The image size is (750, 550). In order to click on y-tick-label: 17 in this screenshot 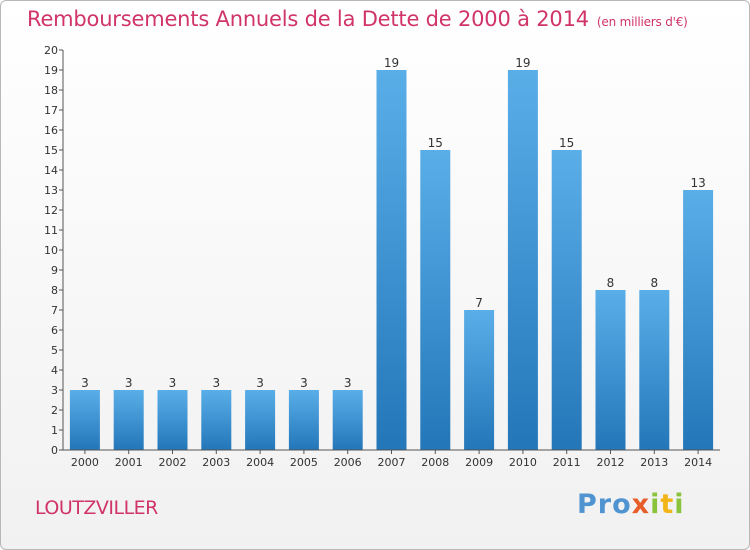, I will do `click(51, 110)`.